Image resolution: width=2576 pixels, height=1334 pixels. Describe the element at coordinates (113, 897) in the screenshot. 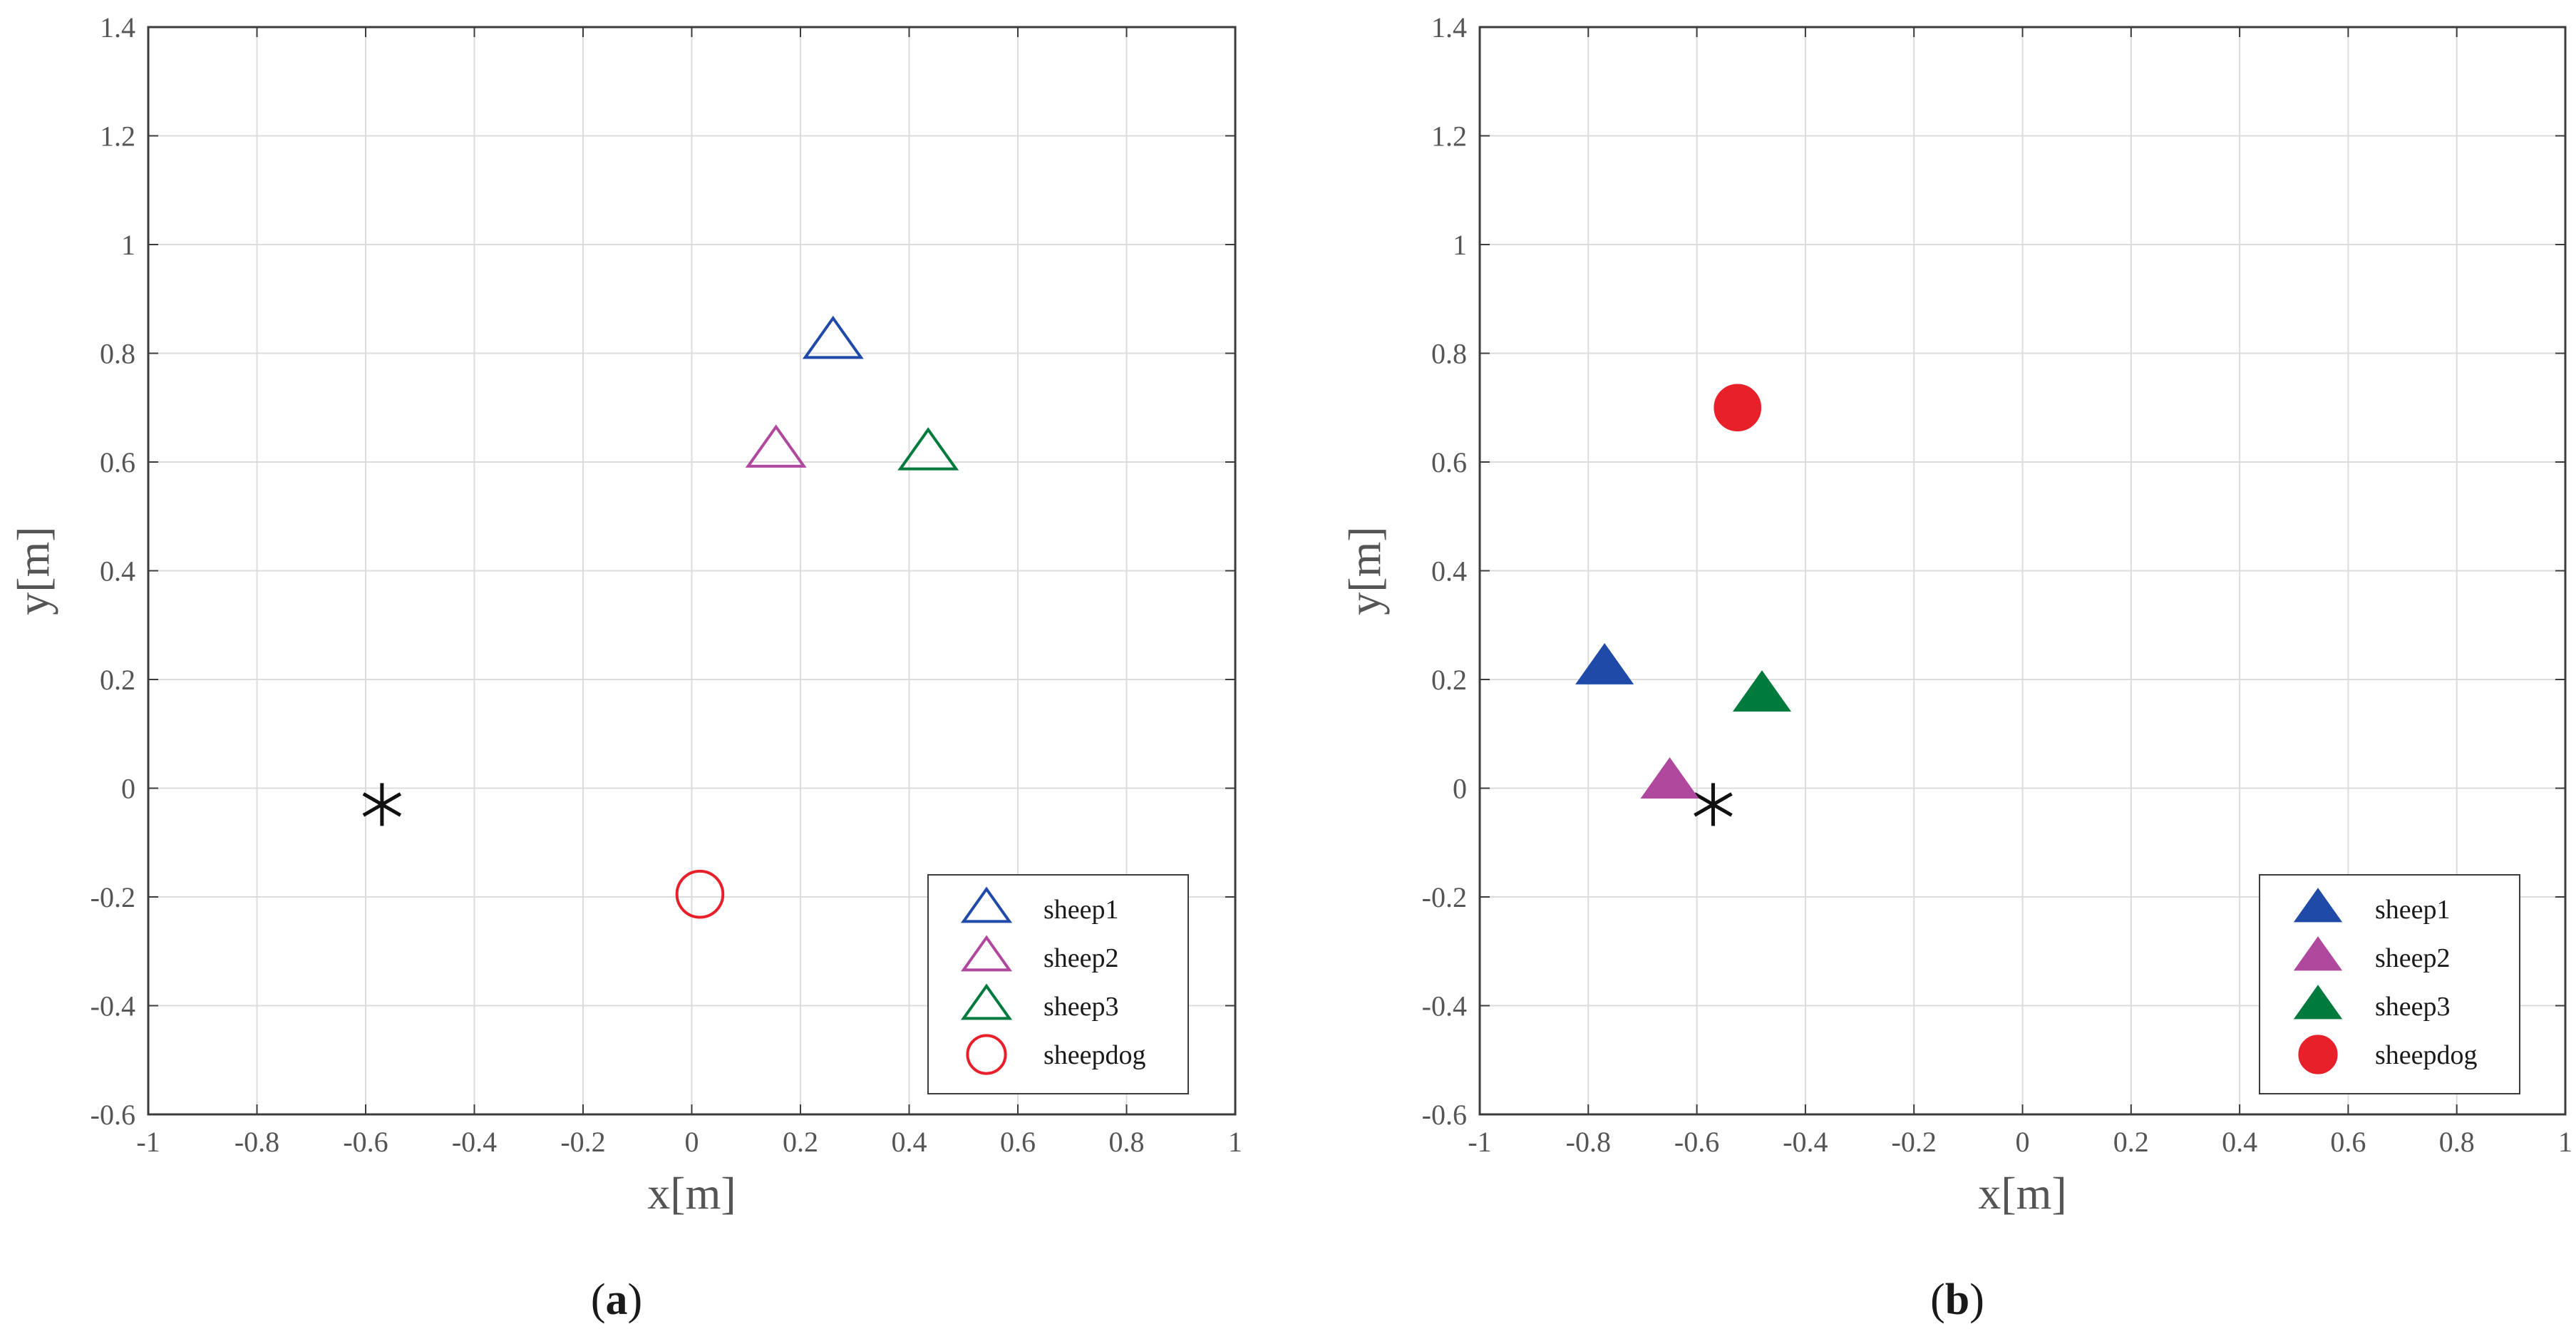

I see `panel-a-ytick-label-2: -0.2` at that location.